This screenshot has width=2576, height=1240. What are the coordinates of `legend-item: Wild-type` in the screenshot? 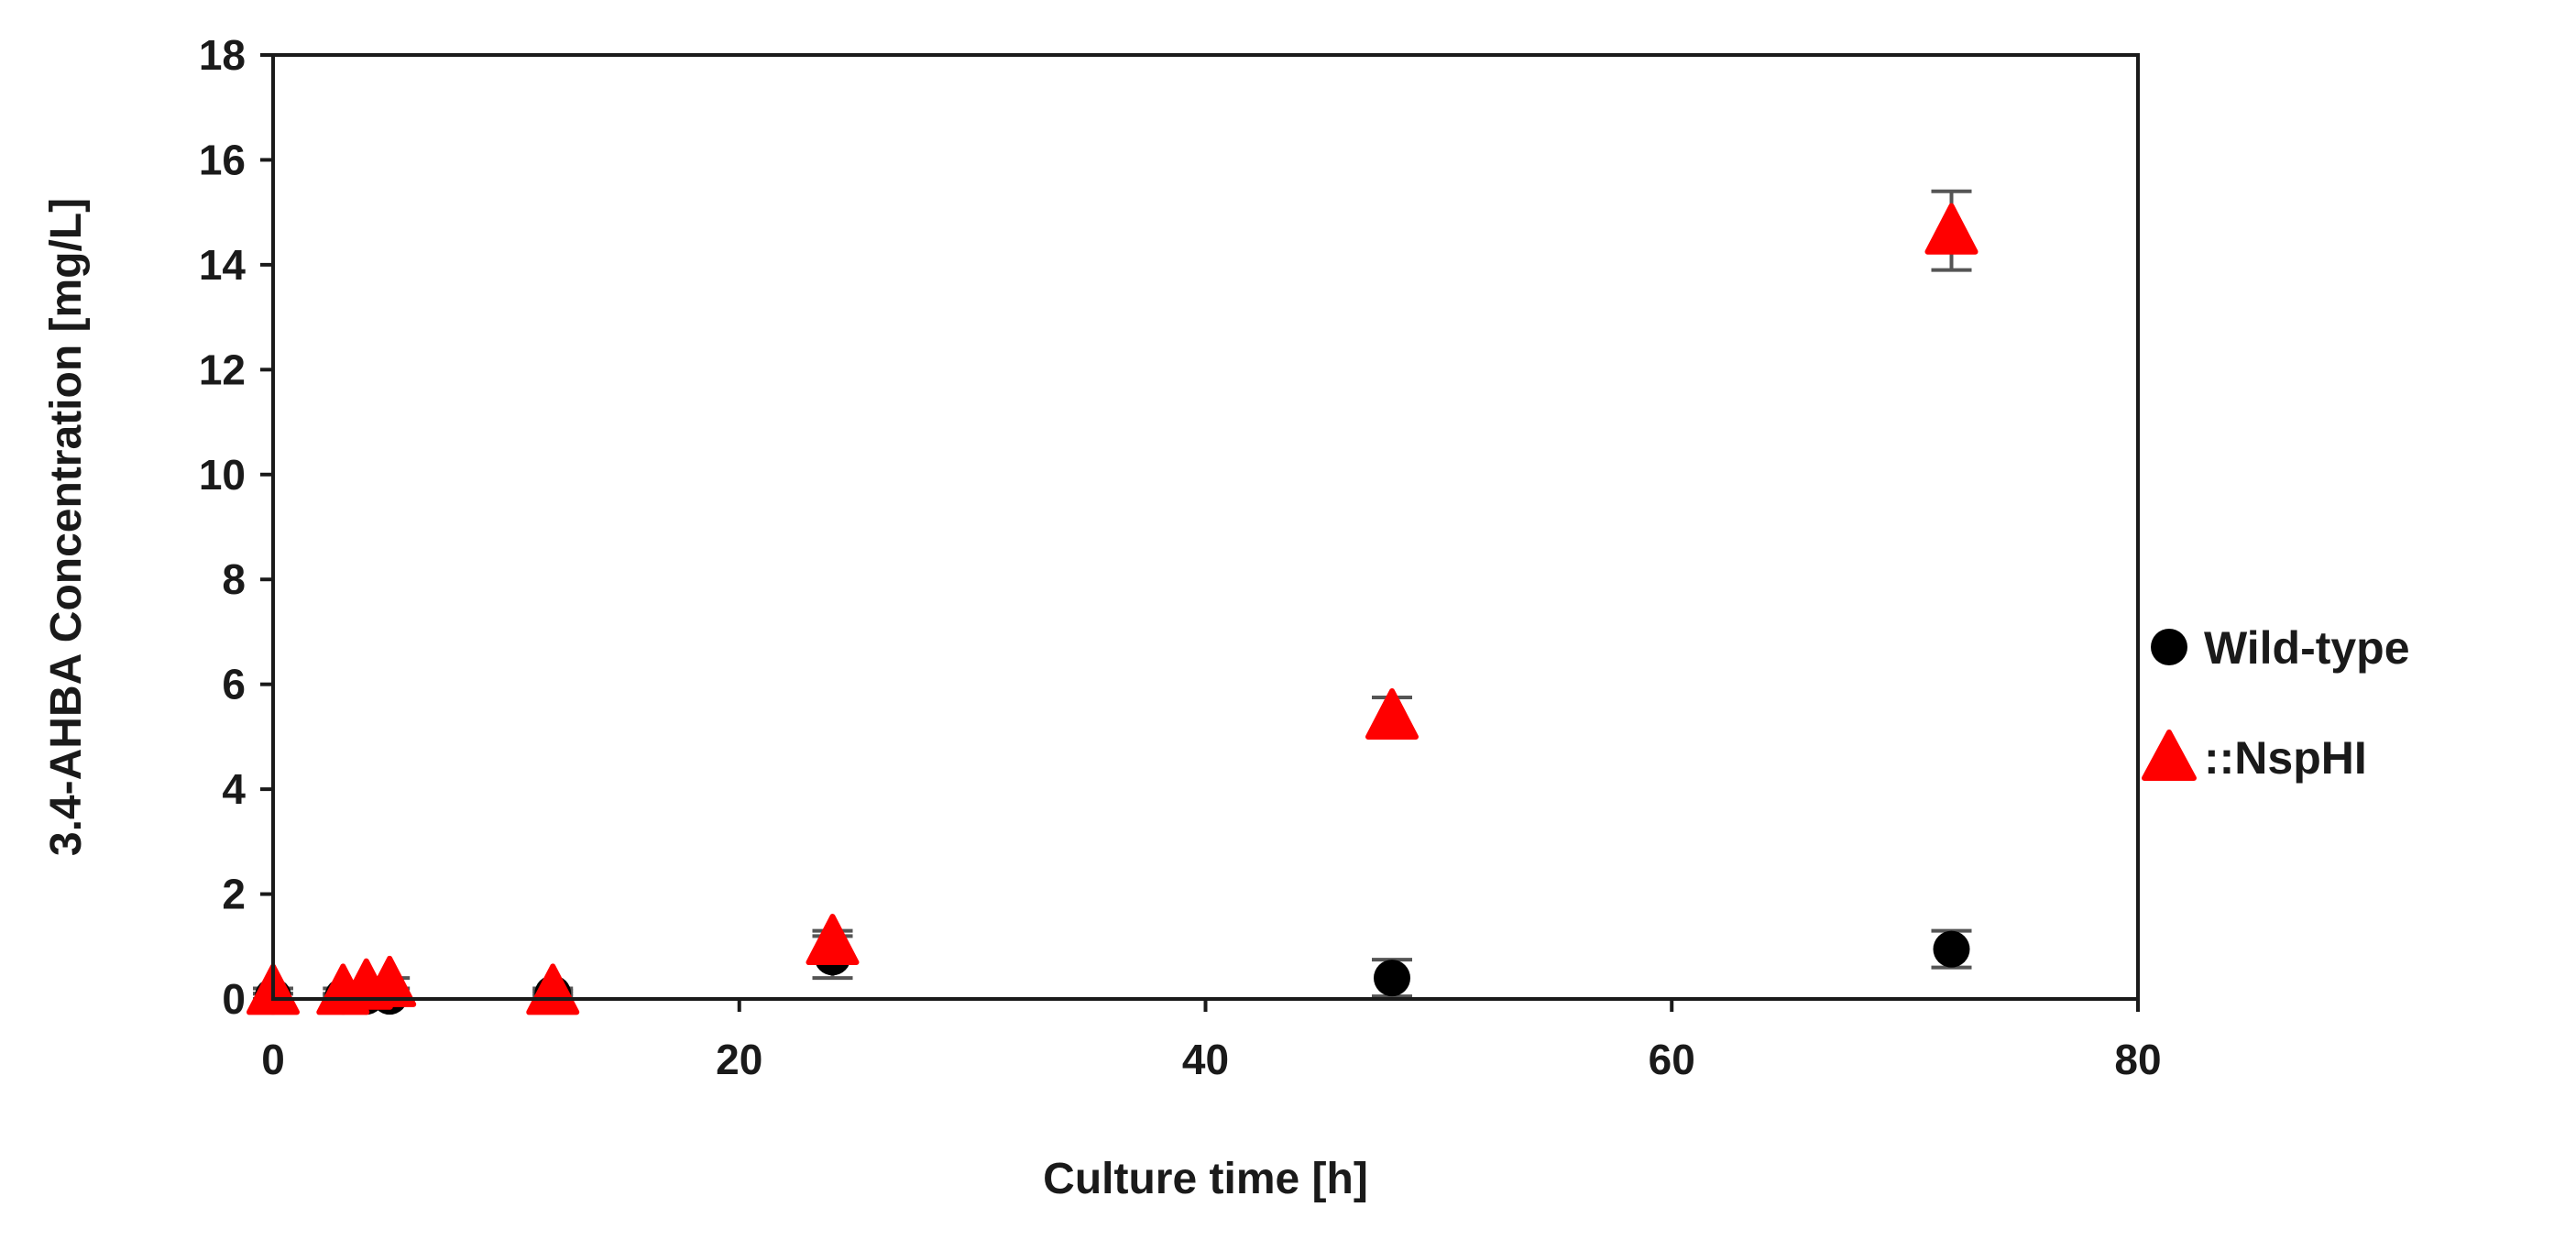 It's located at (2280, 648).